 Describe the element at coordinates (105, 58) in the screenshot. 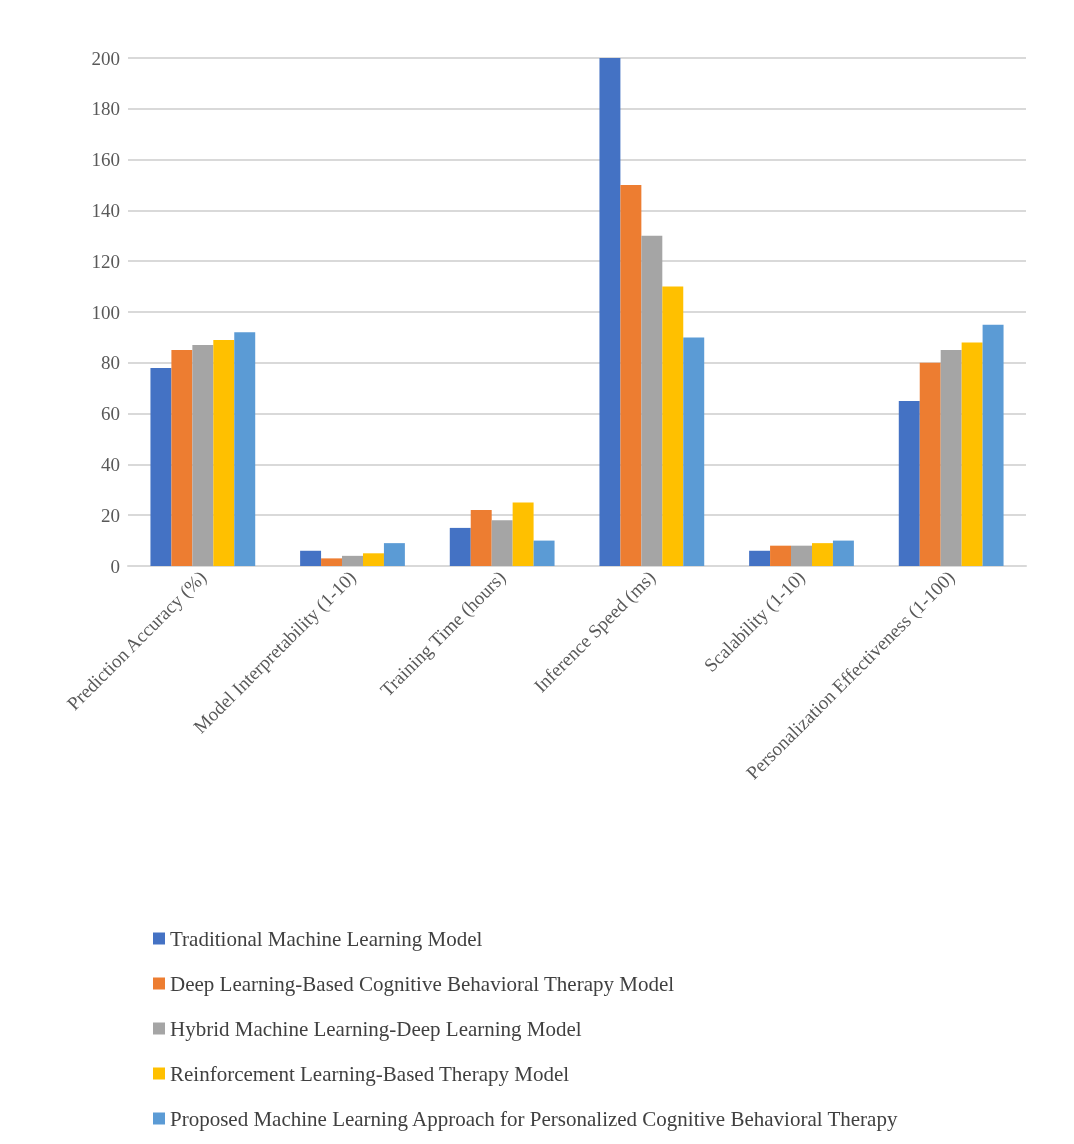

I see `y-tick-label: 200` at that location.